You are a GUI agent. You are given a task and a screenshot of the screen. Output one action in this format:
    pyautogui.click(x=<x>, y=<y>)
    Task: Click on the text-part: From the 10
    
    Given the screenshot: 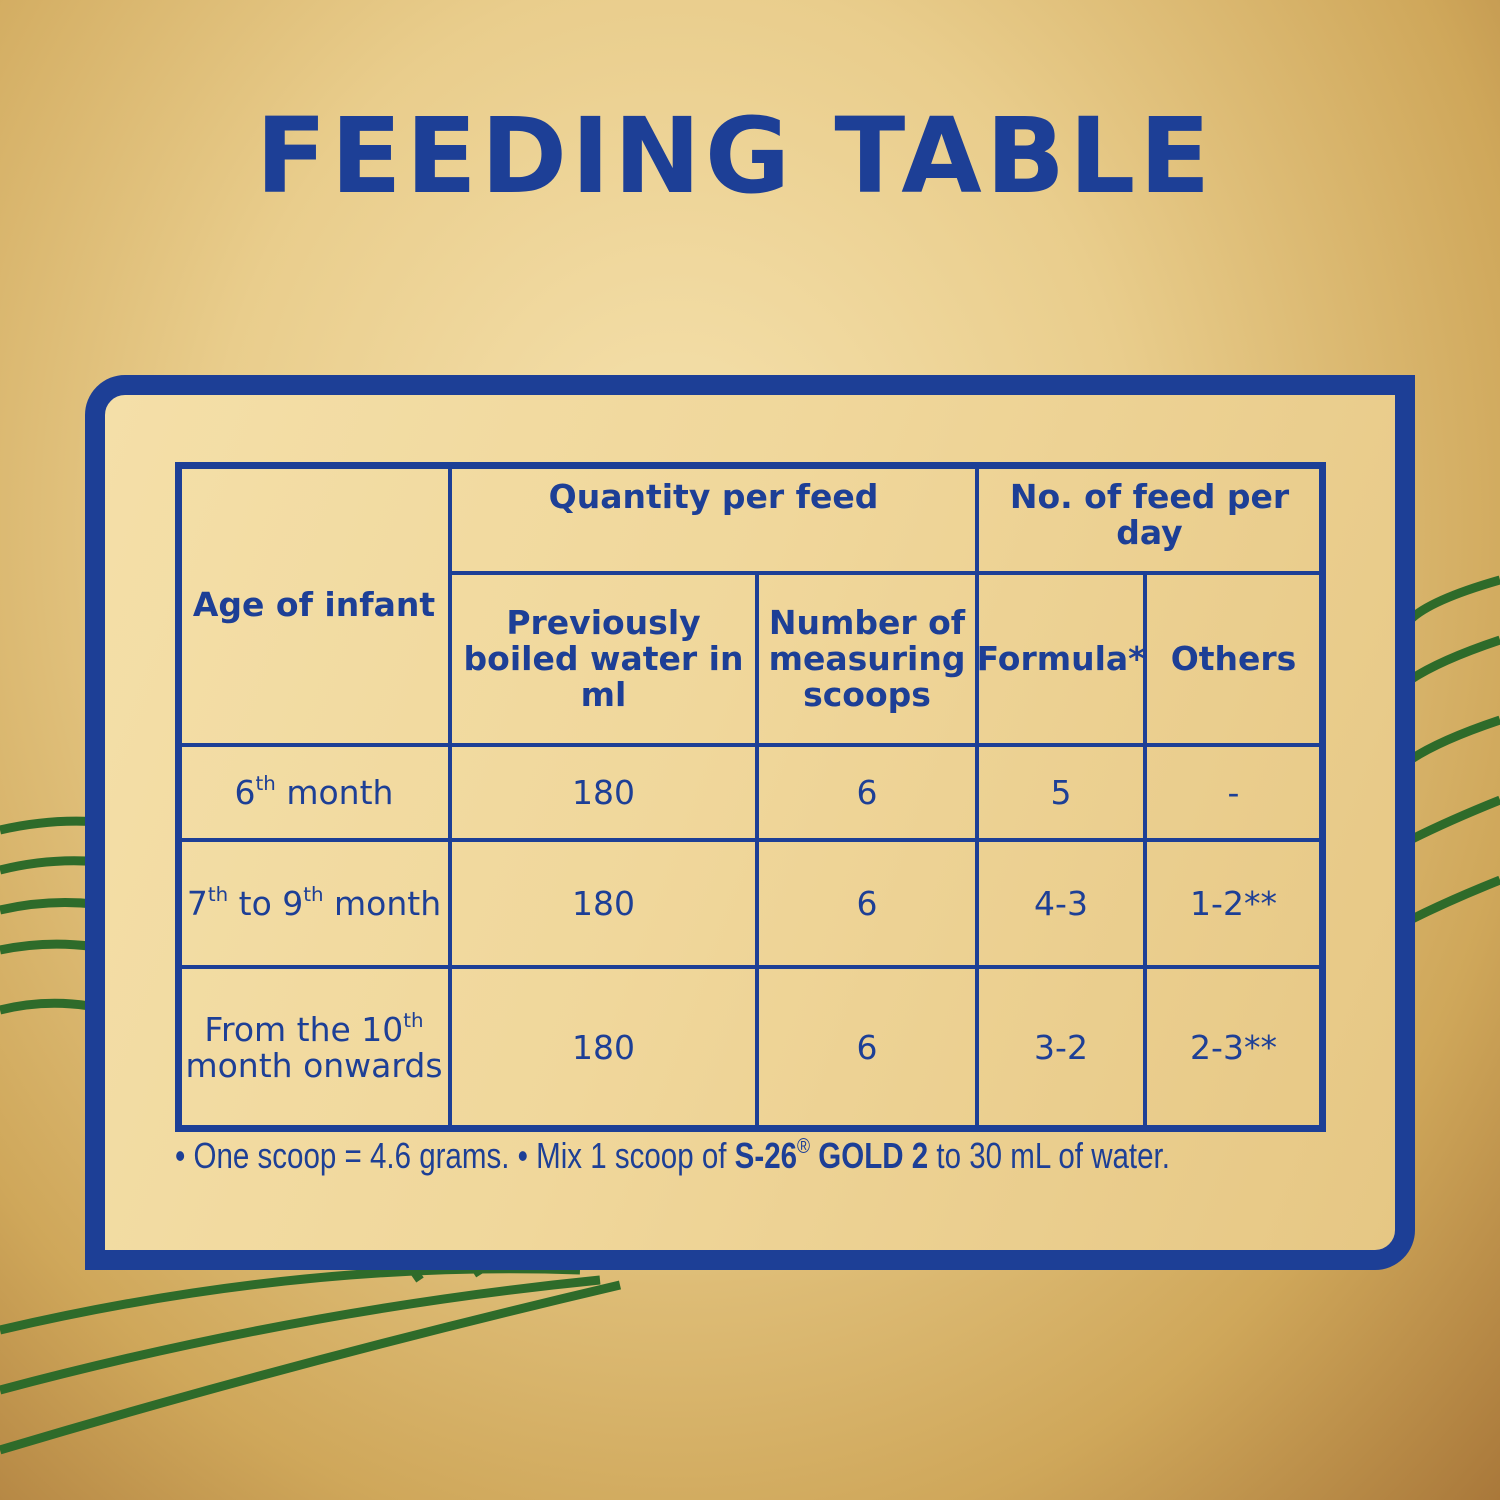 What is the action you would take?
    pyautogui.click(x=304, y=1029)
    